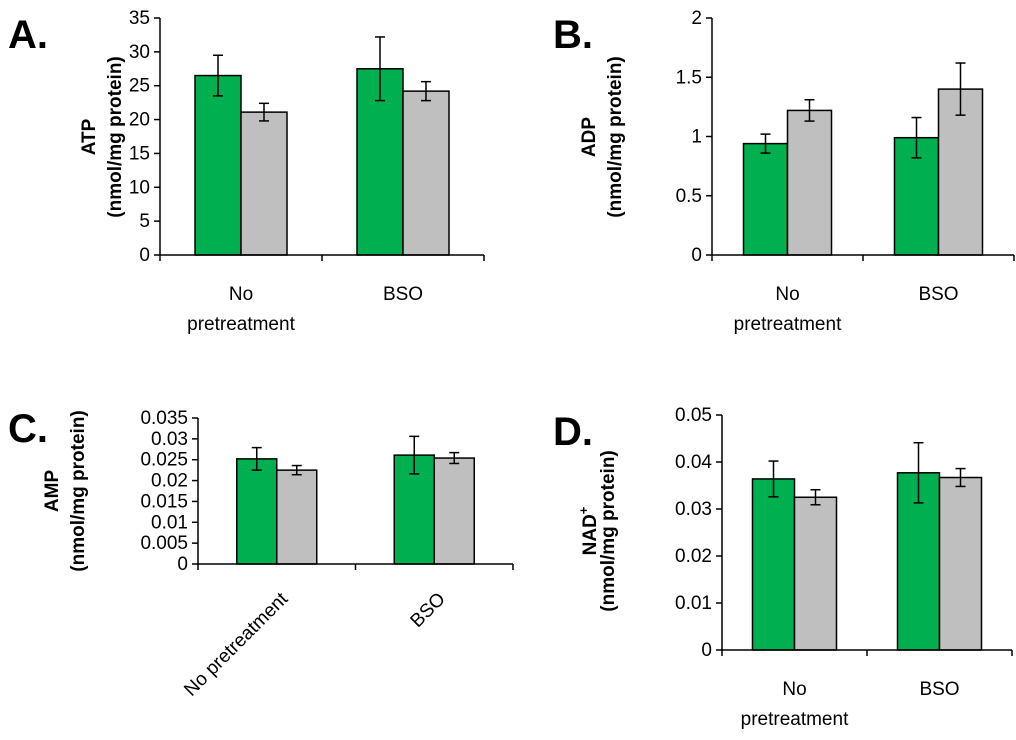 The width and height of the screenshot is (1016, 740). Describe the element at coordinates (696, 137) in the screenshot. I see `y-tick-label: 1` at that location.